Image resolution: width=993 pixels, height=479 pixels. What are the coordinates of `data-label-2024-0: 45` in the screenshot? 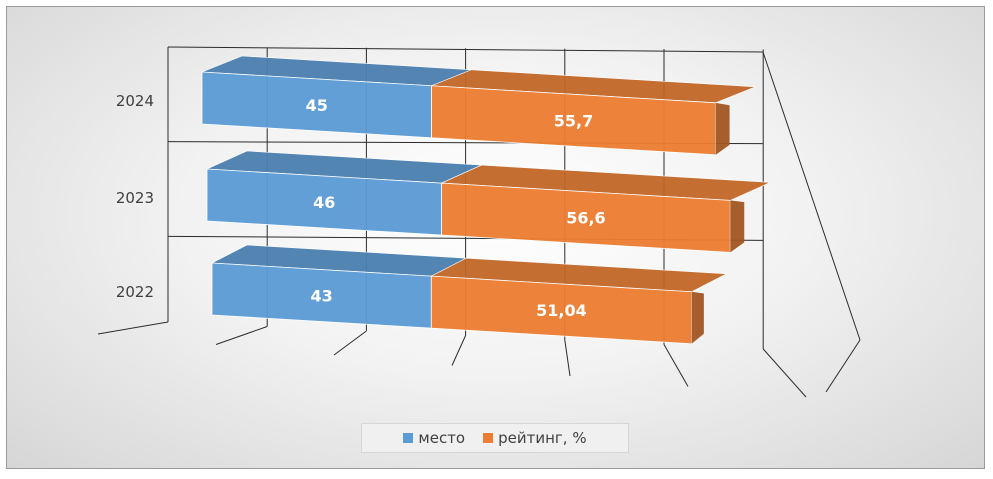 It's located at (317, 105).